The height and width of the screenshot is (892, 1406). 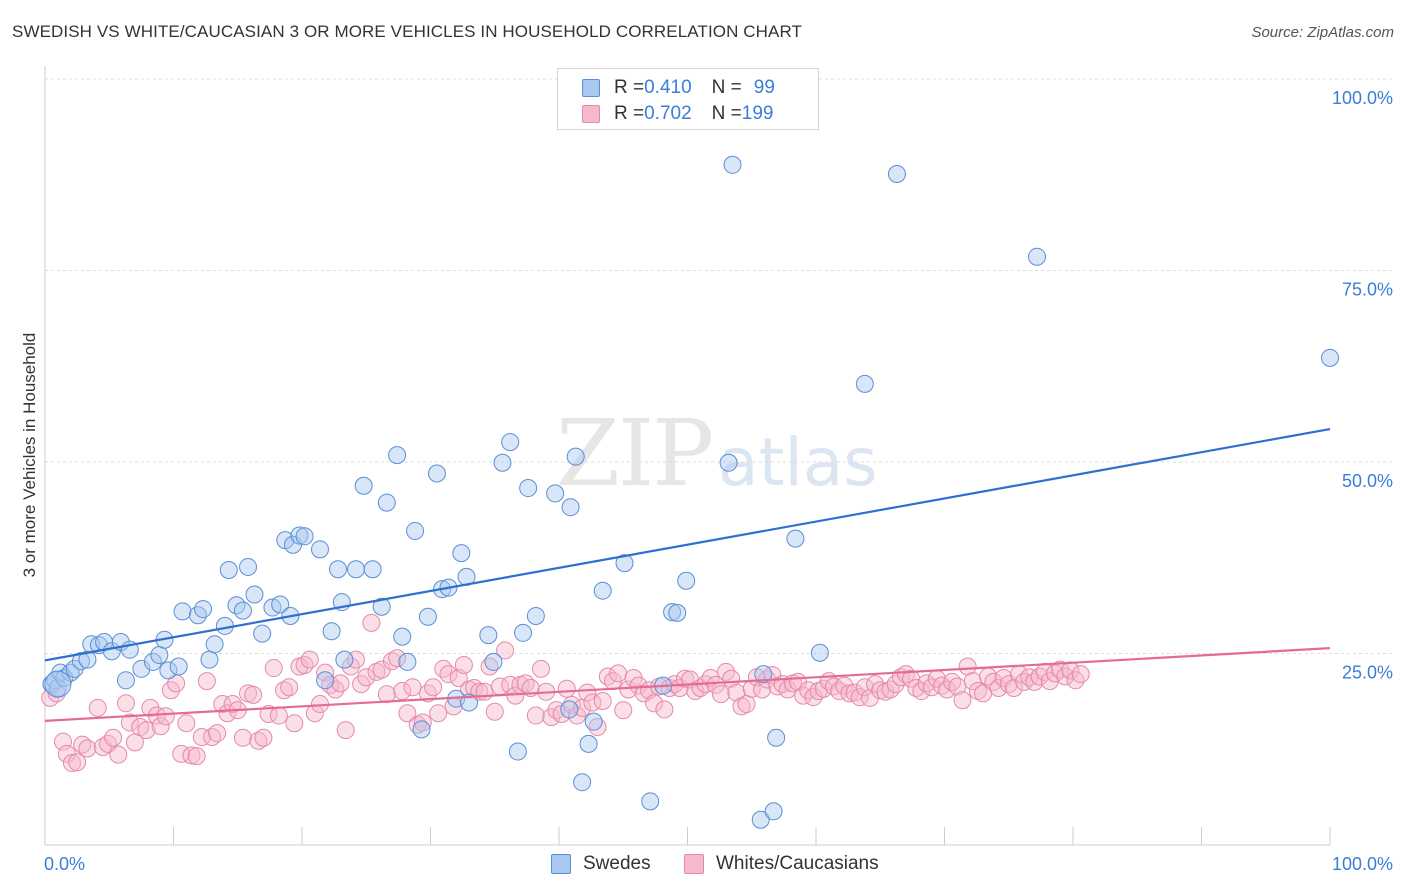 What do you see at coordinates (58, 684) in the screenshot?
I see `blue-point-cluster` at bounding box center [58, 684].